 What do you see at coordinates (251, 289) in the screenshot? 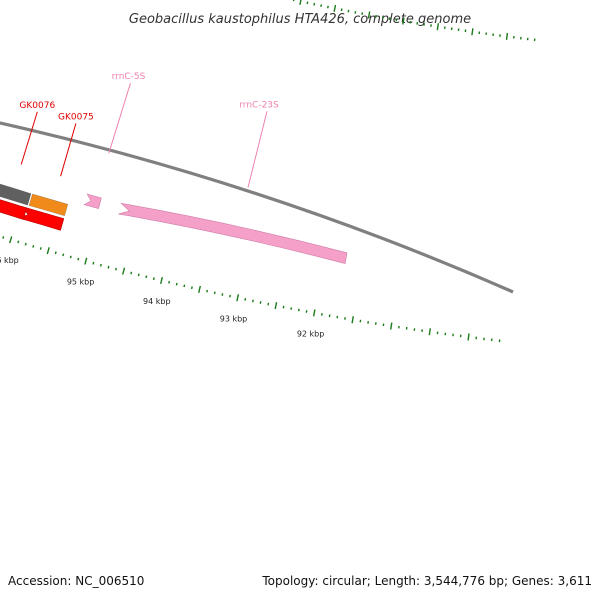
I see `inner-tick-ring` at bounding box center [251, 289].